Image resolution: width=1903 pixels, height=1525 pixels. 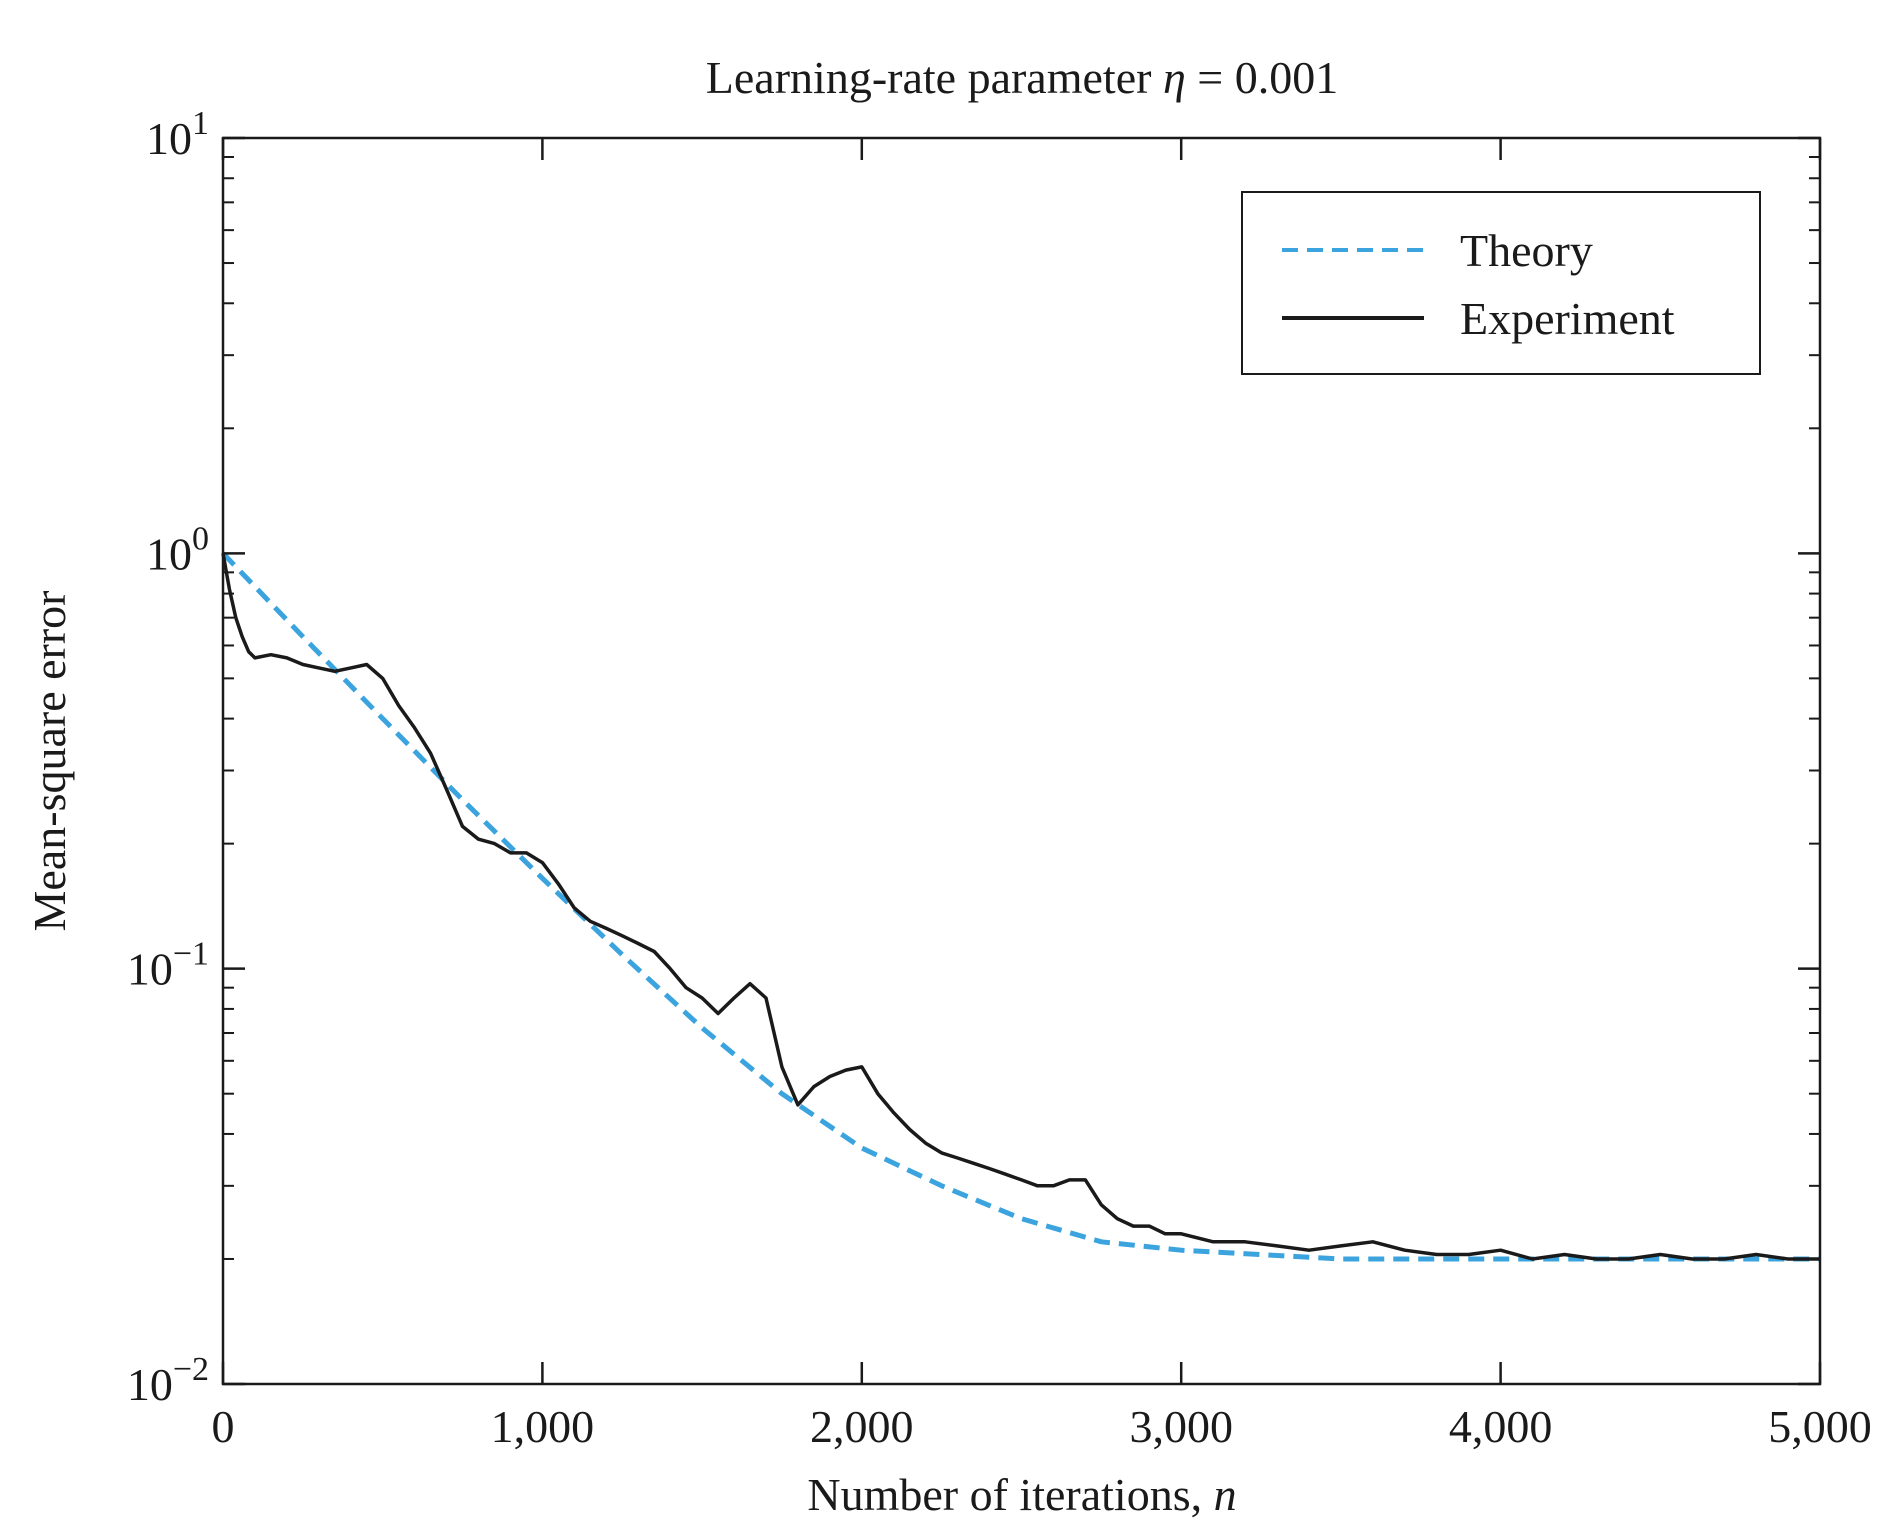 I want to click on legend: Theory Experiment, so click(x=1501, y=283).